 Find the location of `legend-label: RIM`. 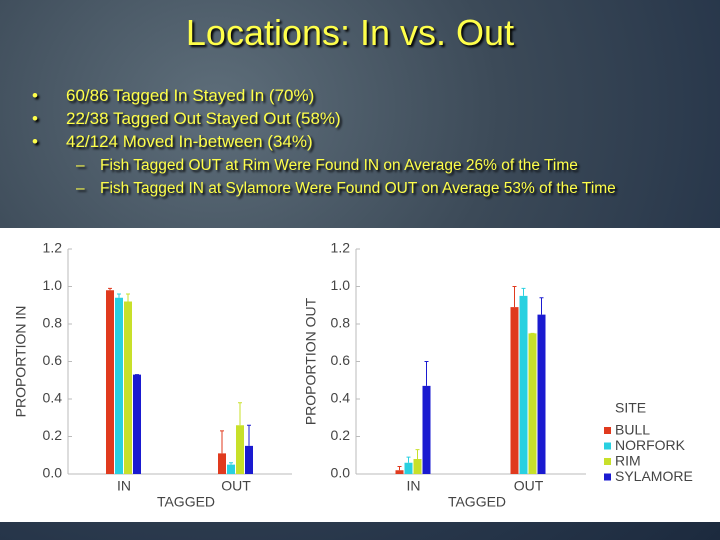

legend-label: RIM is located at coordinates (628, 461).